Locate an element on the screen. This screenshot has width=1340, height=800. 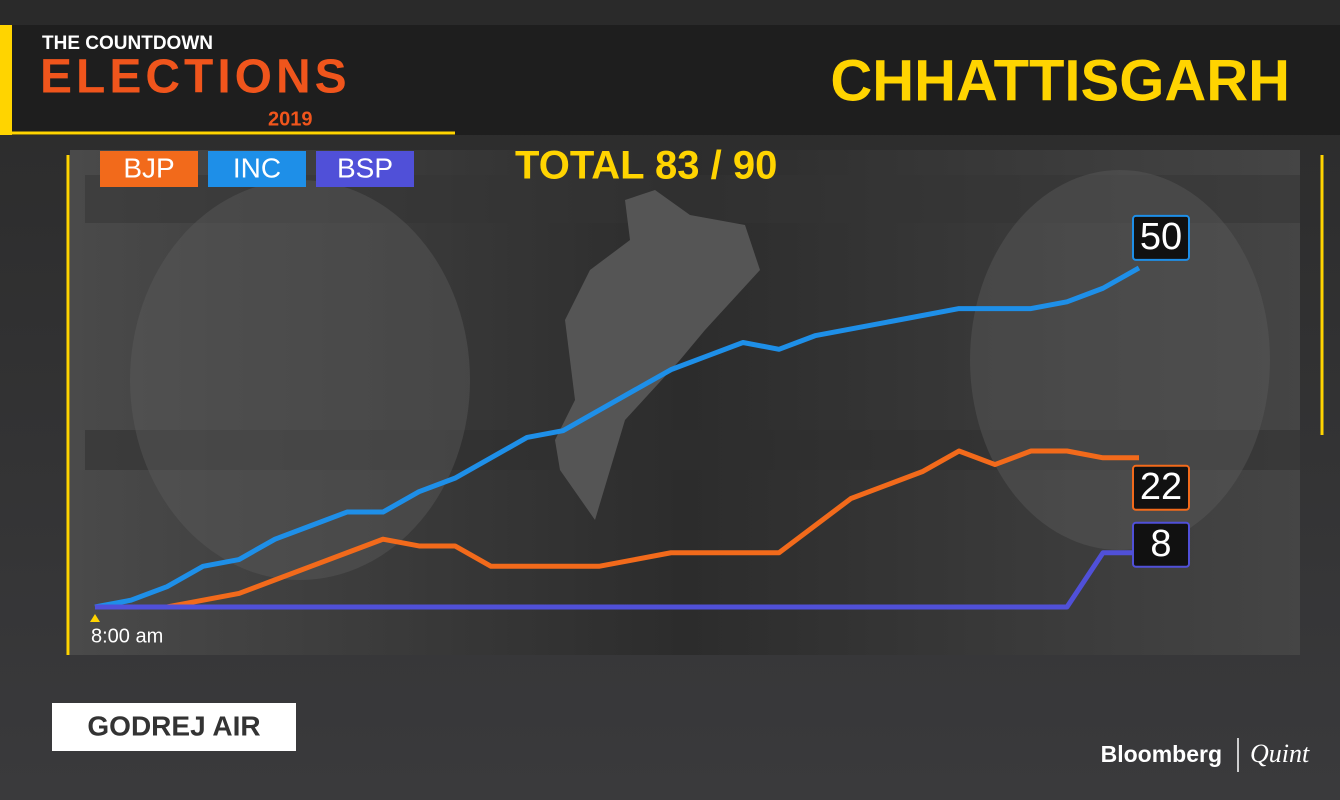
total-title: TOTAL 83 / 90 is located at coordinates (646, 166).